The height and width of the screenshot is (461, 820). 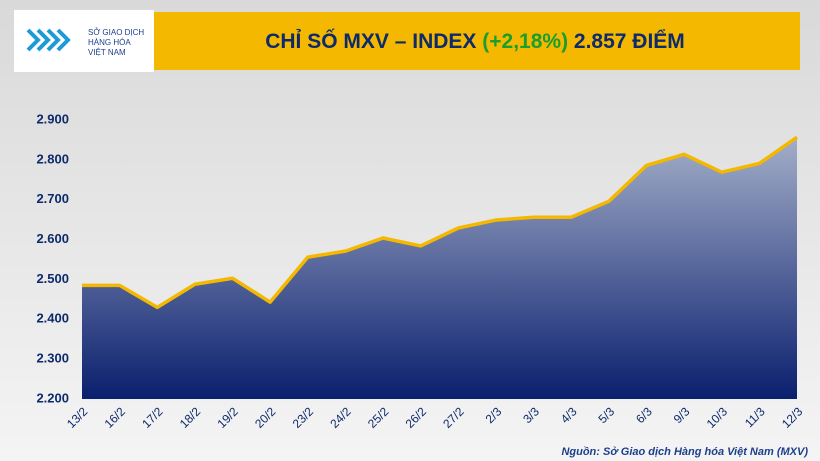 What do you see at coordinates (109, 42) in the screenshot?
I see `logo-text: HÀNG HÓA` at bounding box center [109, 42].